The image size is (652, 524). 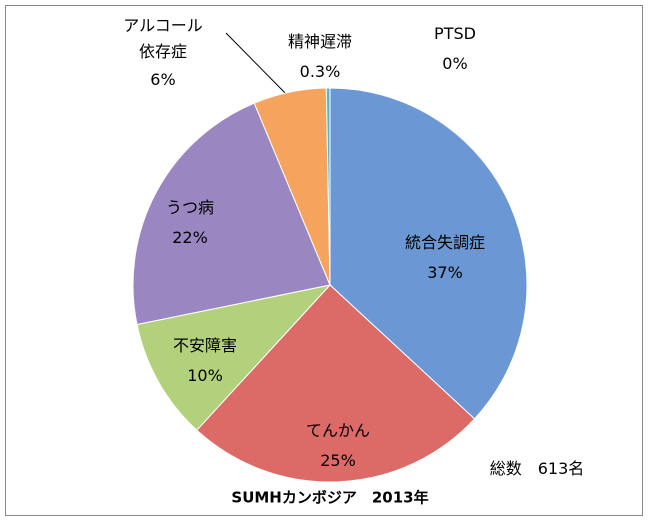 What do you see at coordinates (205, 361) in the screenshot?
I see `slice-label: 不安障害 10%` at bounding box center [205, 361].